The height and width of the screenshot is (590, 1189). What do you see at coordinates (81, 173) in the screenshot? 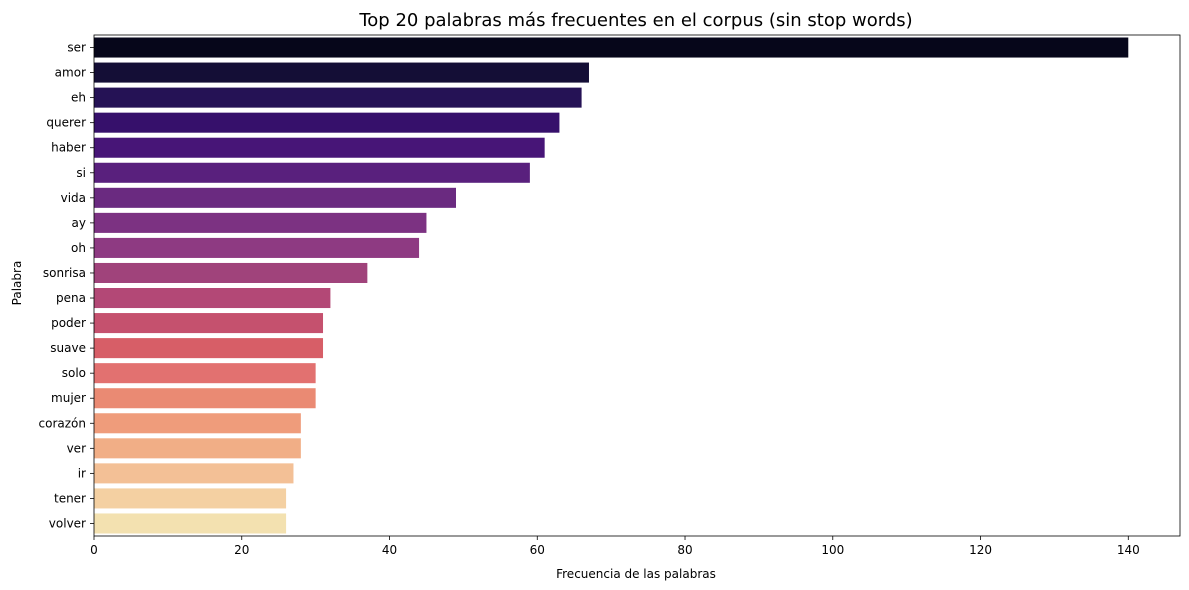
I see `y-tick-label: si` at bounding box center [81, 173].